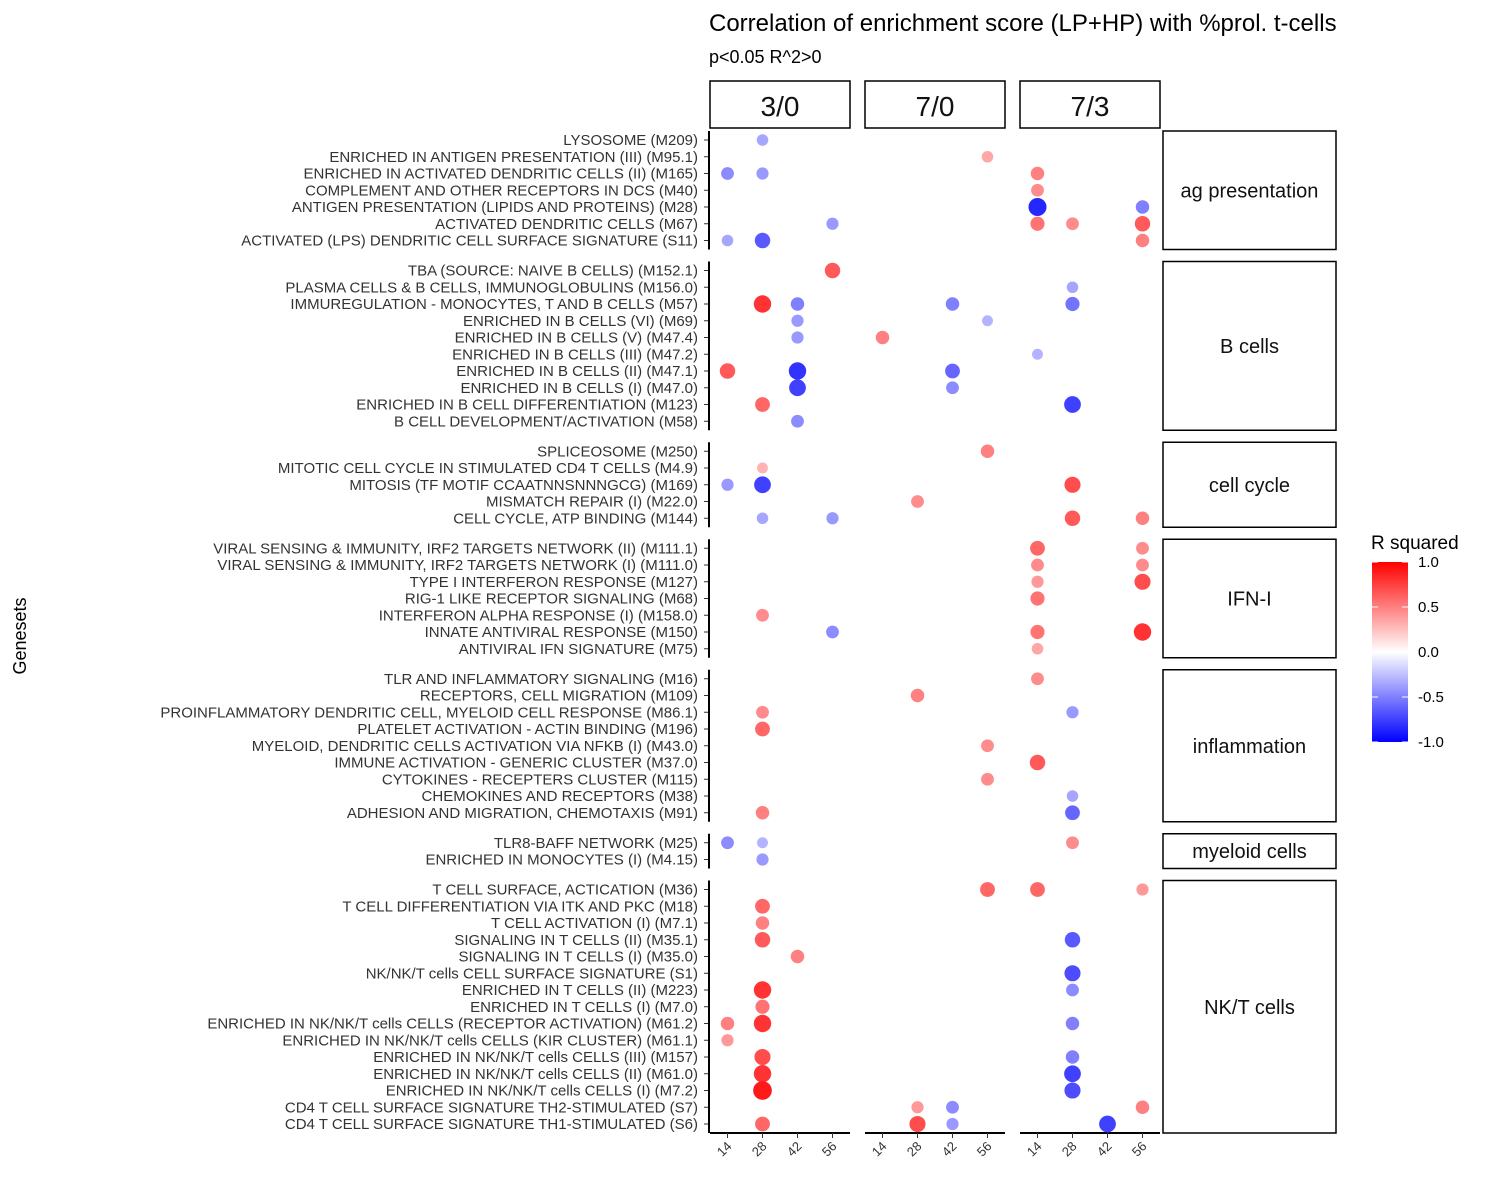 The width and height of the screenshot is (1500, 1200). What do you see at coordinates (540, 779) in the screenshot?
I see `geneset-label: CYTOKINES - RECEPTERS CLUSTER (M115)` at bounding box center [540, 779].